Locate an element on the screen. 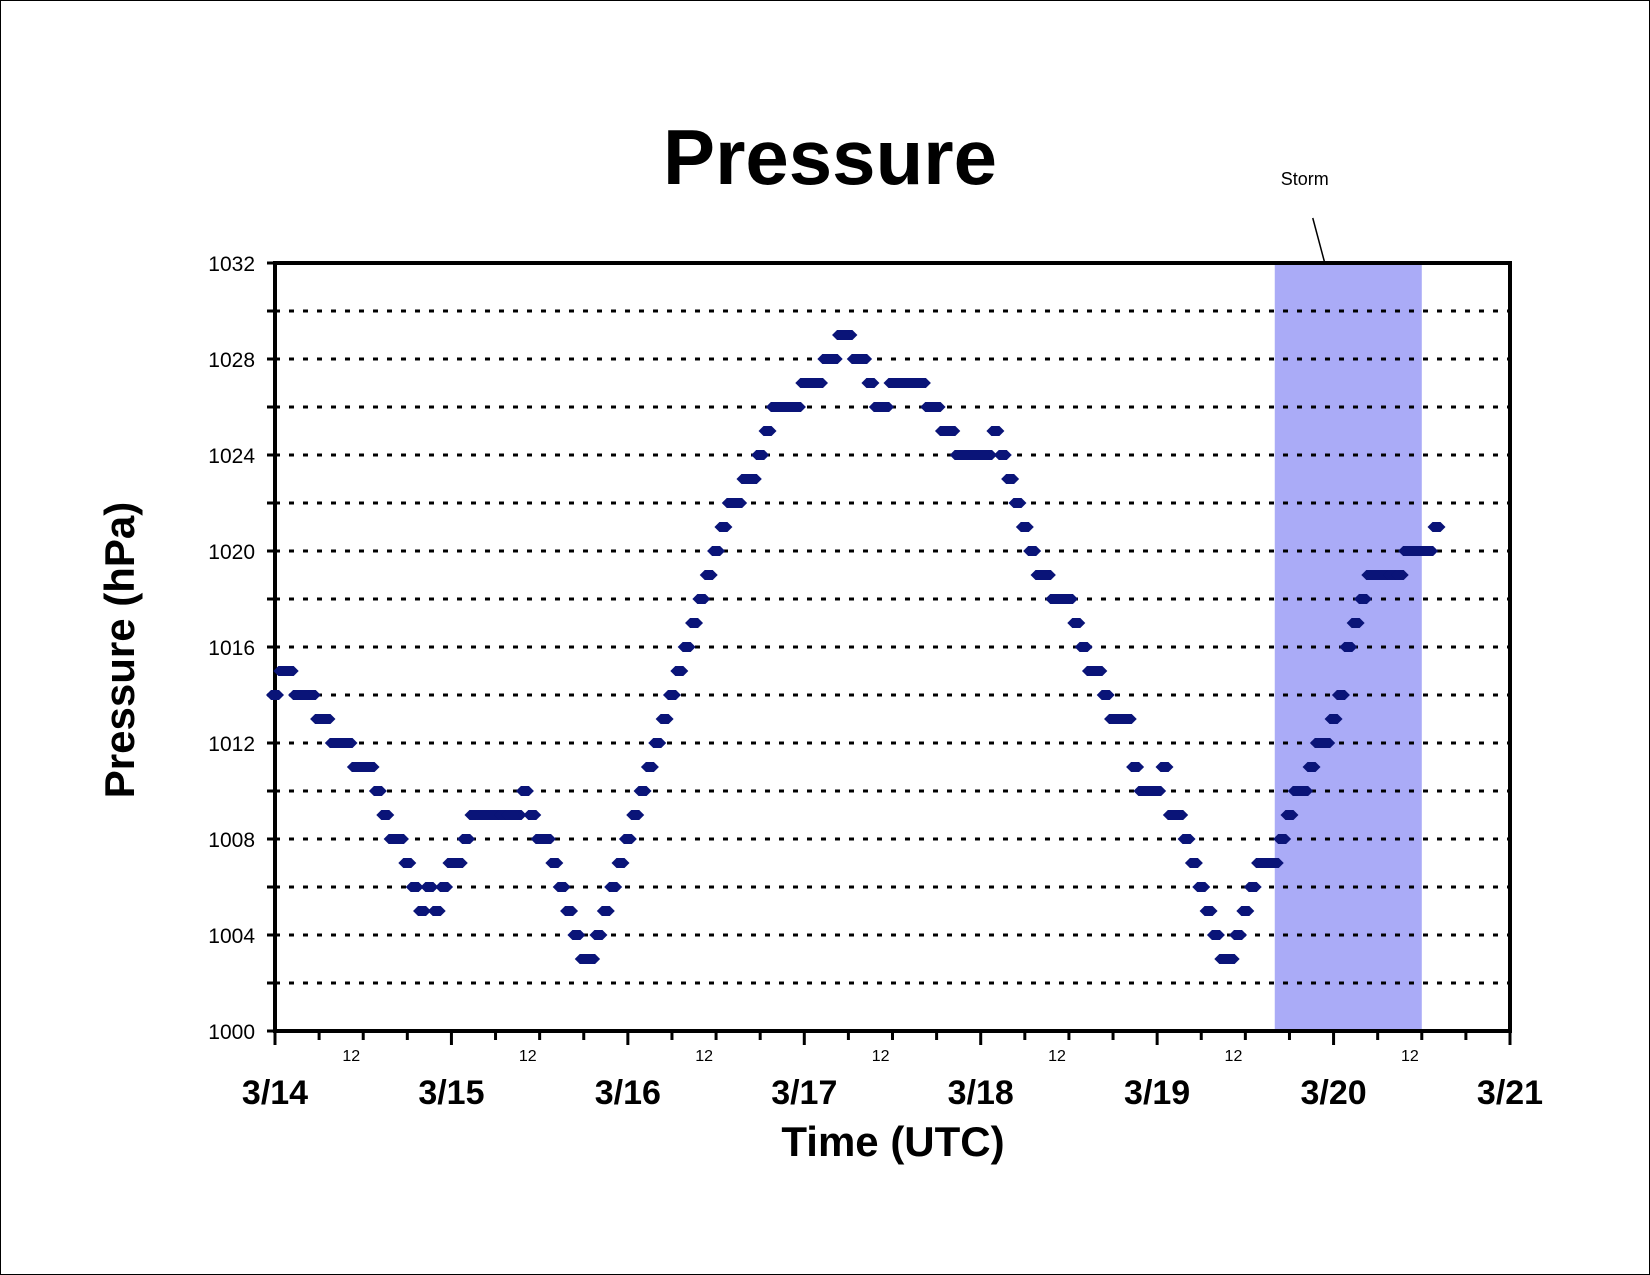 The width and height of the screenshot is (1650, 1275). x-tick-label: 3/18 is located at coordinates (981, 1093).